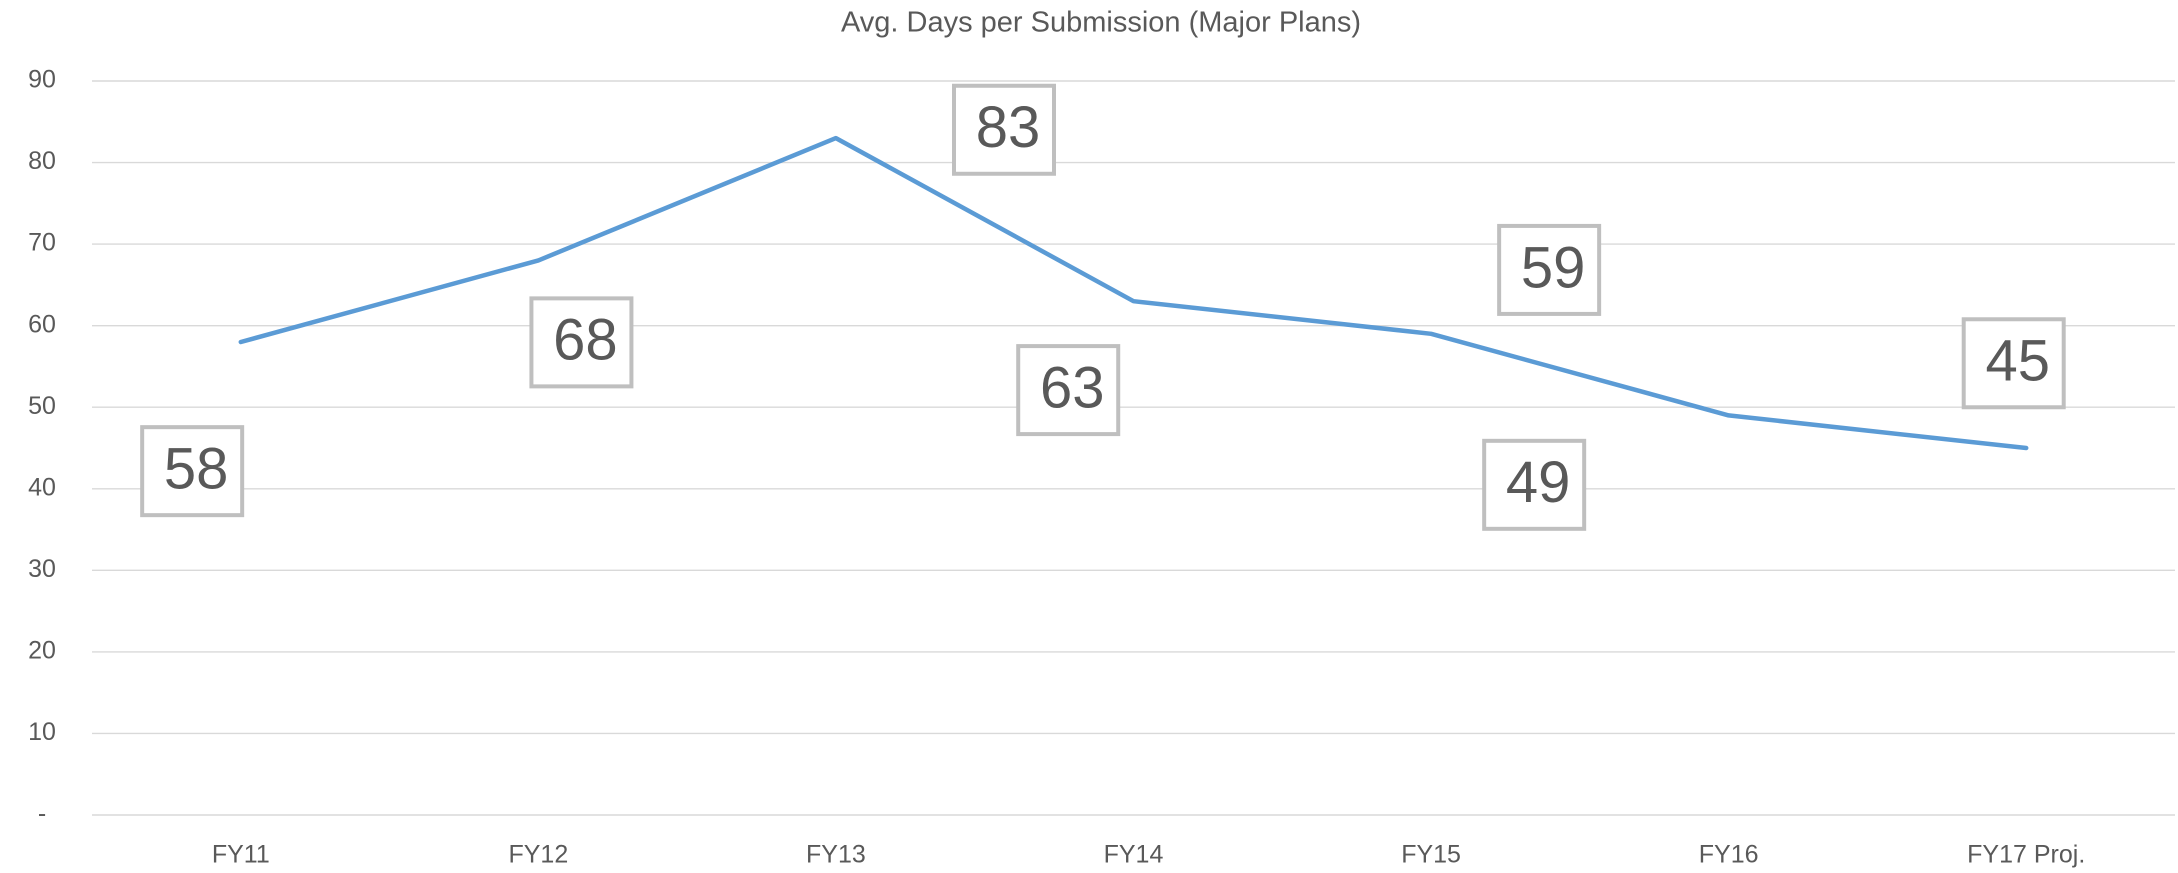  I want to click on y-tick-label: 60, so click(42, 324).